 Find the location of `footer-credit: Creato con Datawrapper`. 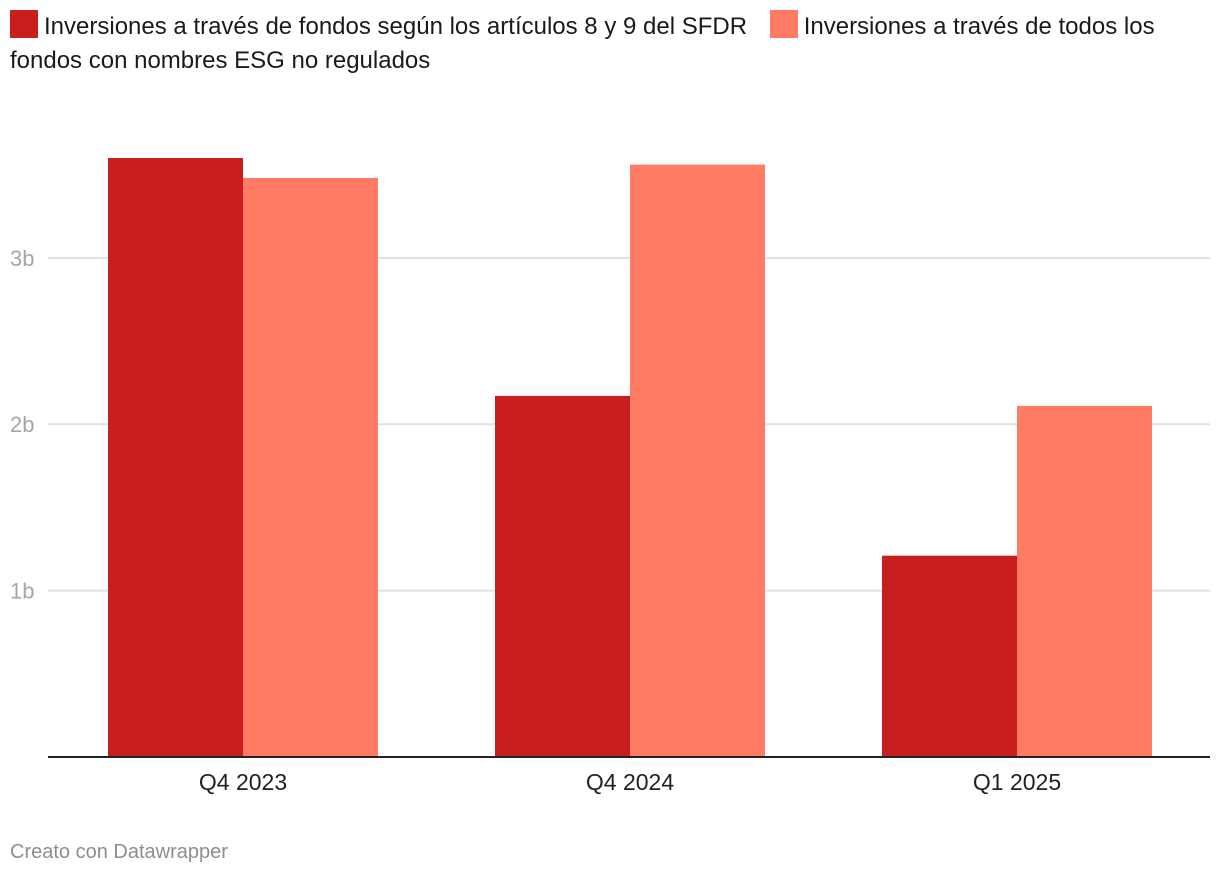

footer-credit: Creato con Datawrapper is located at coordinates (119, 852).